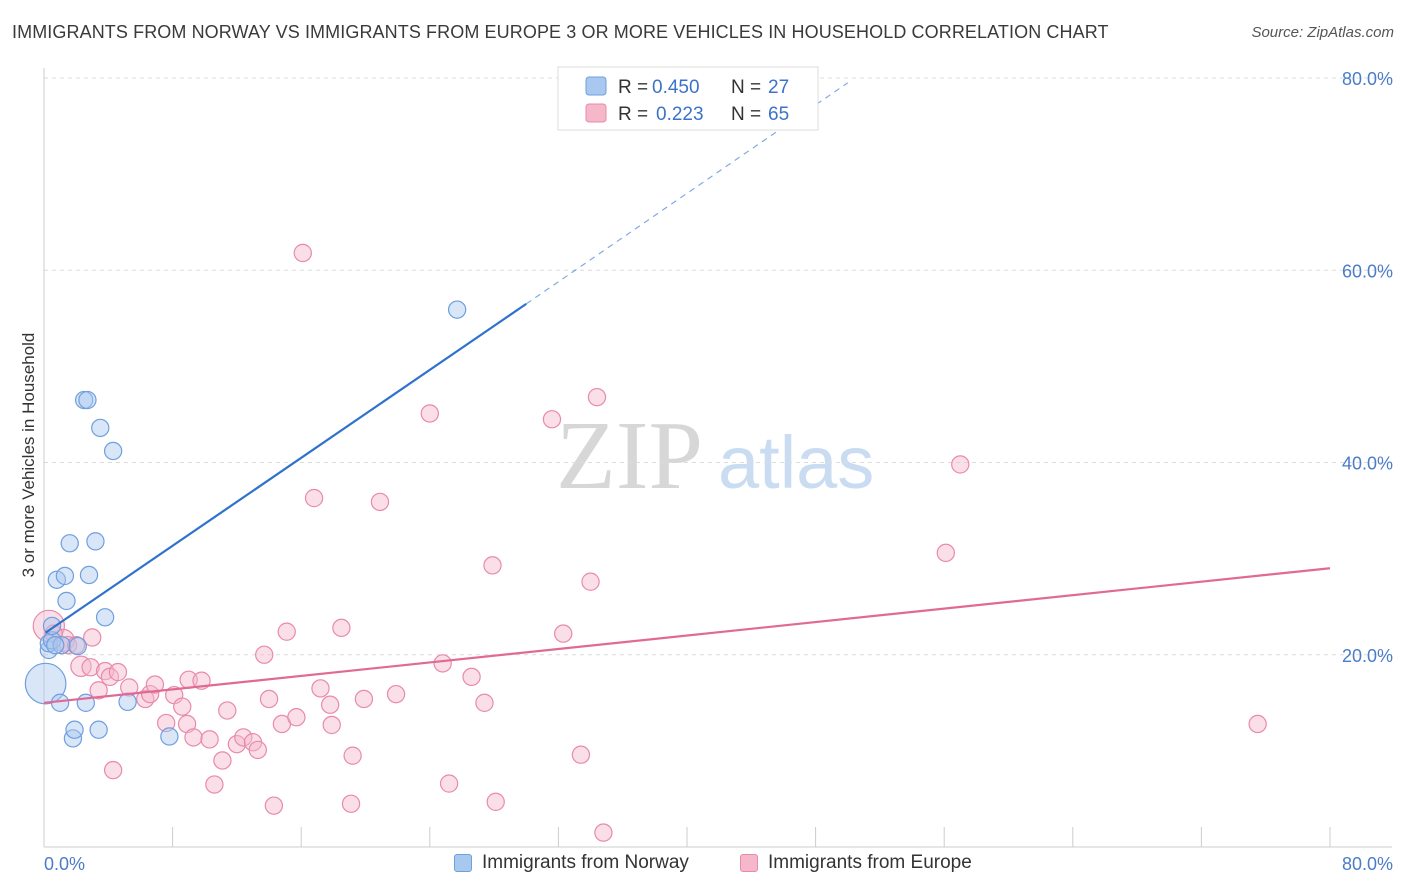  I want to click on y-tick-labels: 20.0% 40.0% 60.0% 80.0%, so click(1367, 367).